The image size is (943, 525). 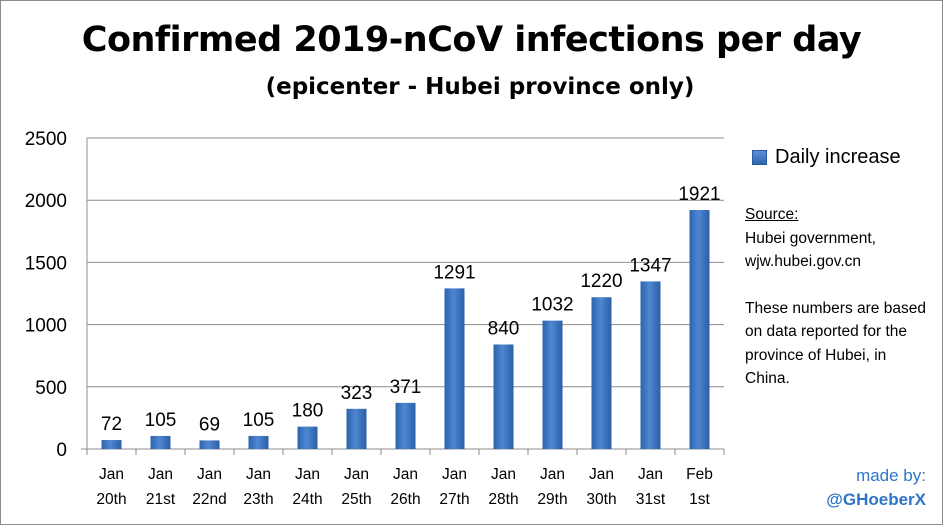 What do you see at coordinates (46, 139) in the screenshot?
I see `y-tick-label: 2500` at bounding box center [46, 139].